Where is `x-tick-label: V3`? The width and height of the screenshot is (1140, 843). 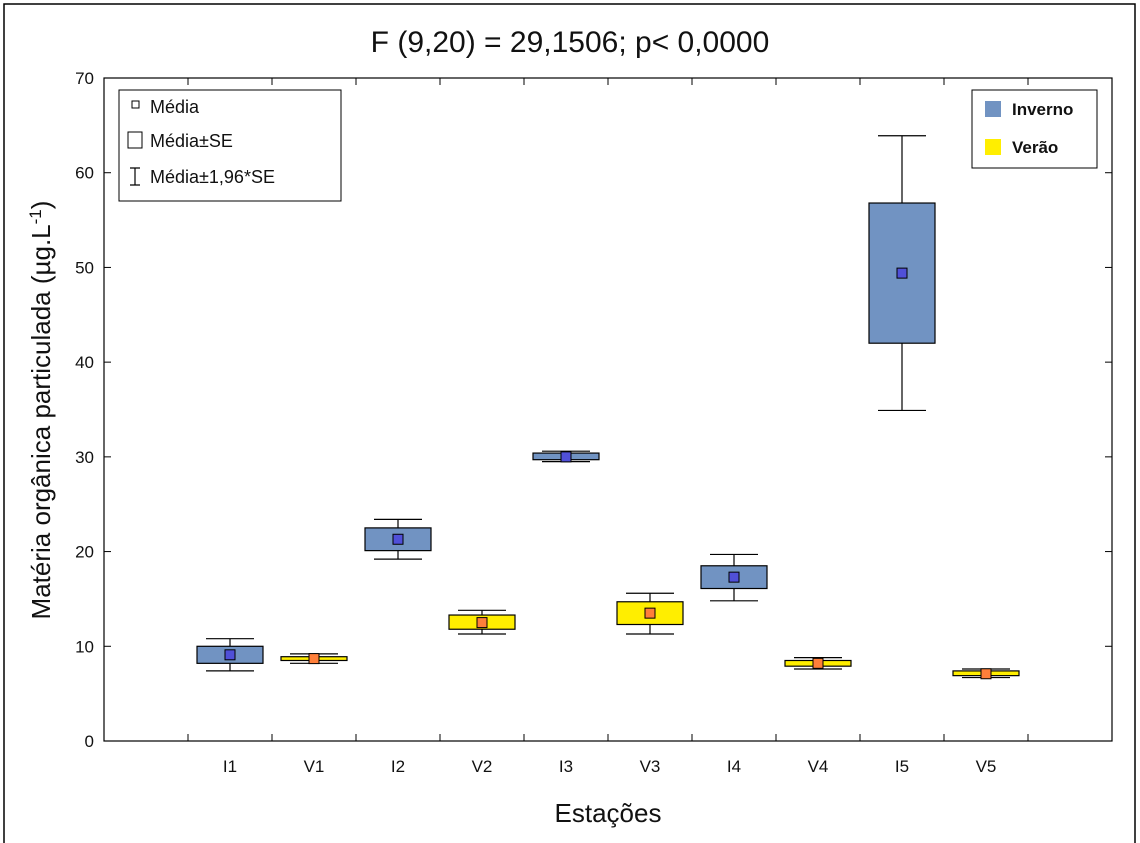 x-tick-label: V3 is located at coordinates (650, 766).